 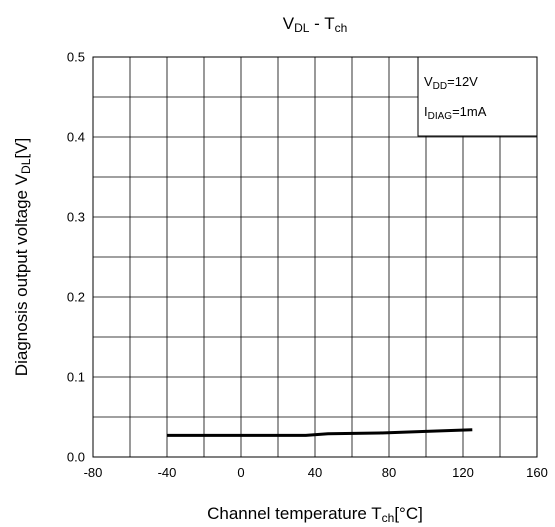 What do you see at coordinates (76, 377) in the screenshot?
I see `y-tick-label: 0.1` at bounding box center [76, 377].